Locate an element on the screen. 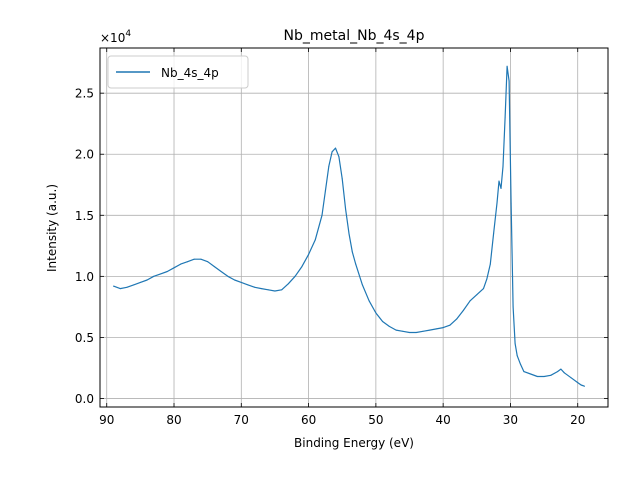 Image resolution: width=640 pixels, height=480 pixels. x-tick-label: 90 is located at coordinates (106, 420).